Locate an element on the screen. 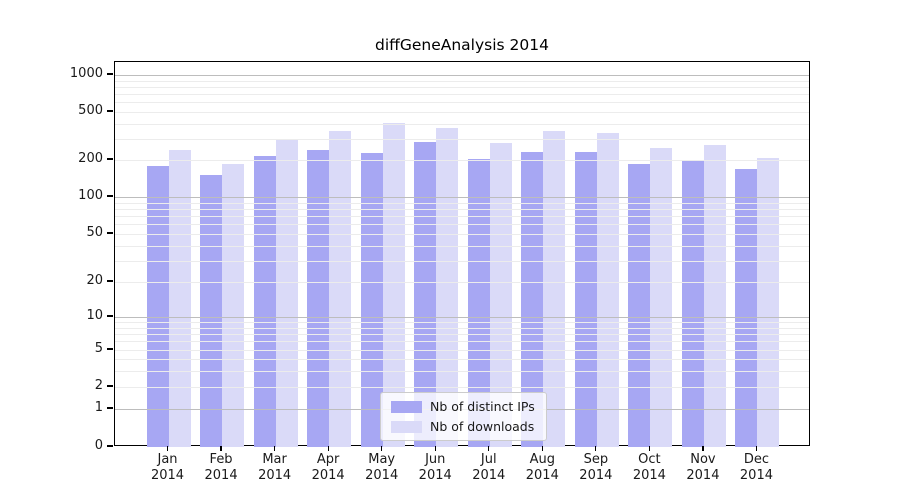  y-tick-label: 5 is located at coordinates (98, 348).